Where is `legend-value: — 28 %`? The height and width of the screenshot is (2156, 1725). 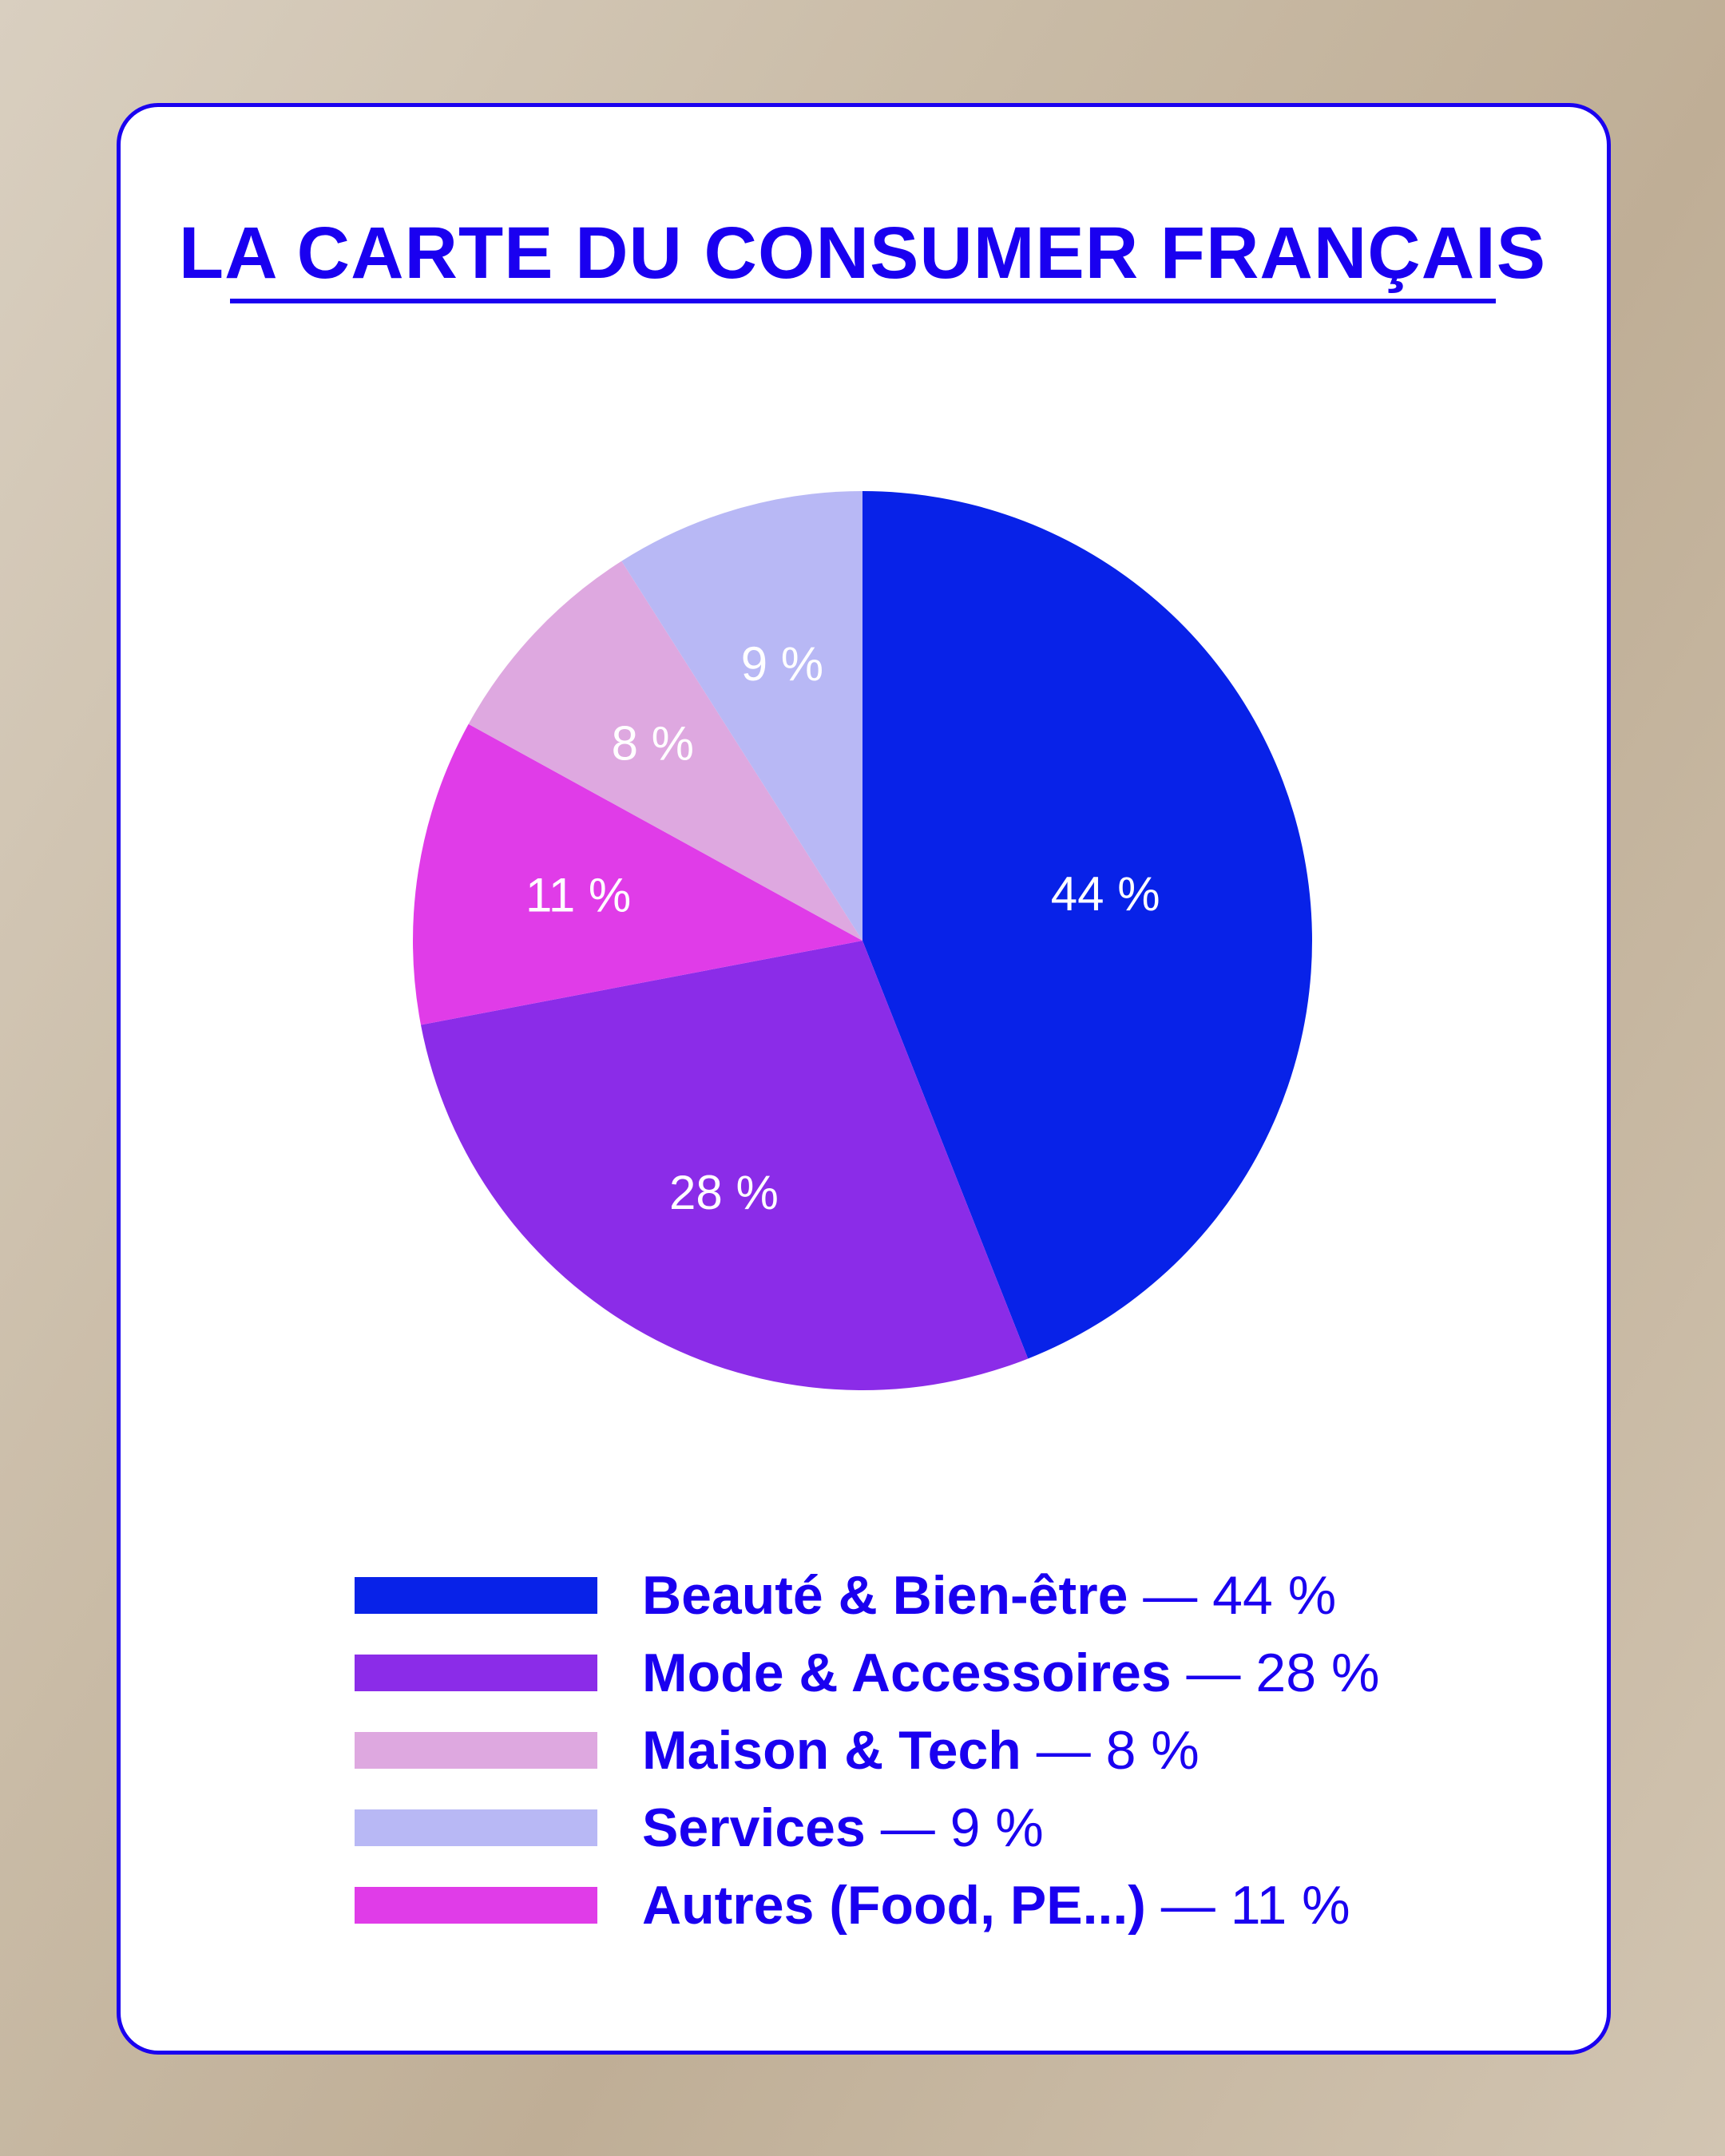
legend-value: — 28 % is located at coordinates (1276, 1673).